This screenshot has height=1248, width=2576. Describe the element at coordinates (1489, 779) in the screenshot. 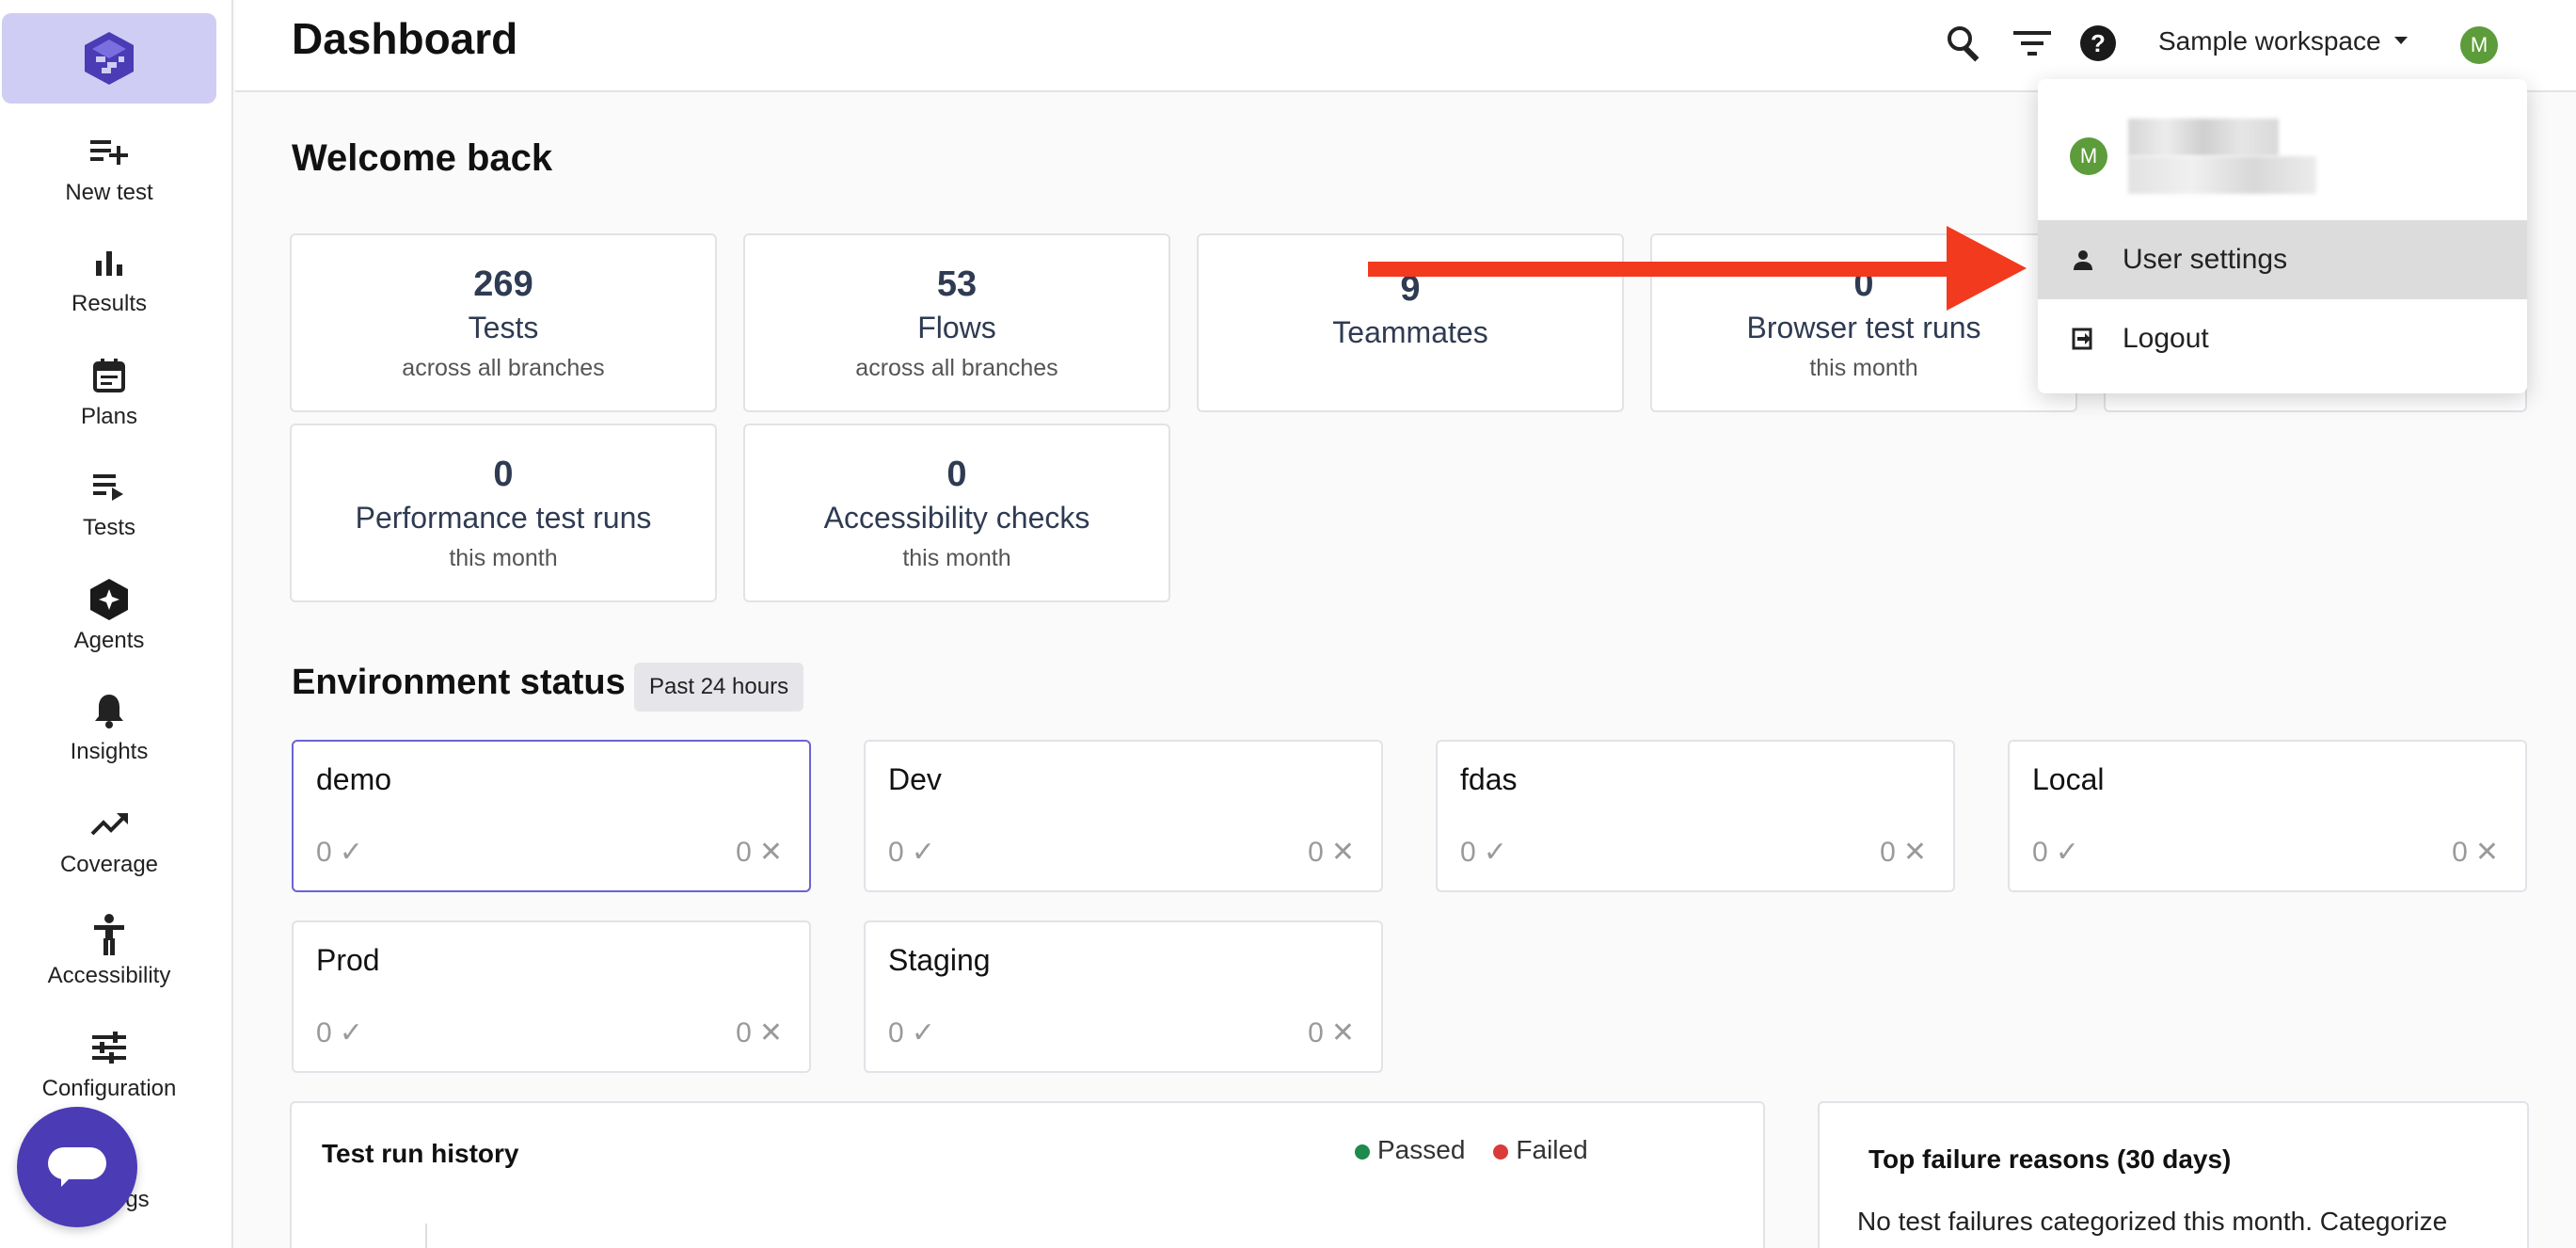

I see `env-name: fdas` at that location.